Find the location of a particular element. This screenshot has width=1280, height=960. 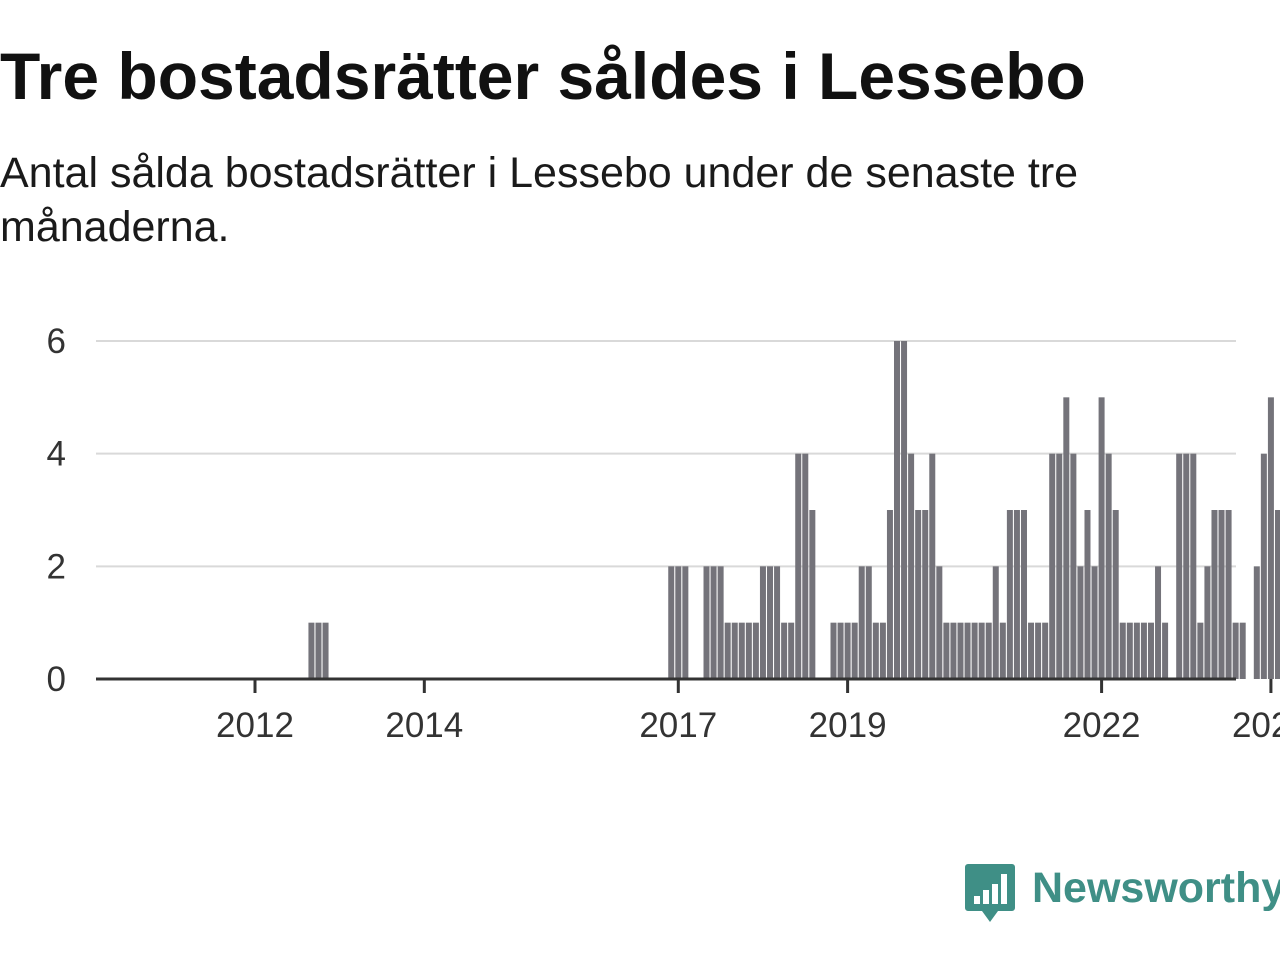

chart-title: Tre bostadsrätter såldes i Lessebo is located at coordinates (543, 76).